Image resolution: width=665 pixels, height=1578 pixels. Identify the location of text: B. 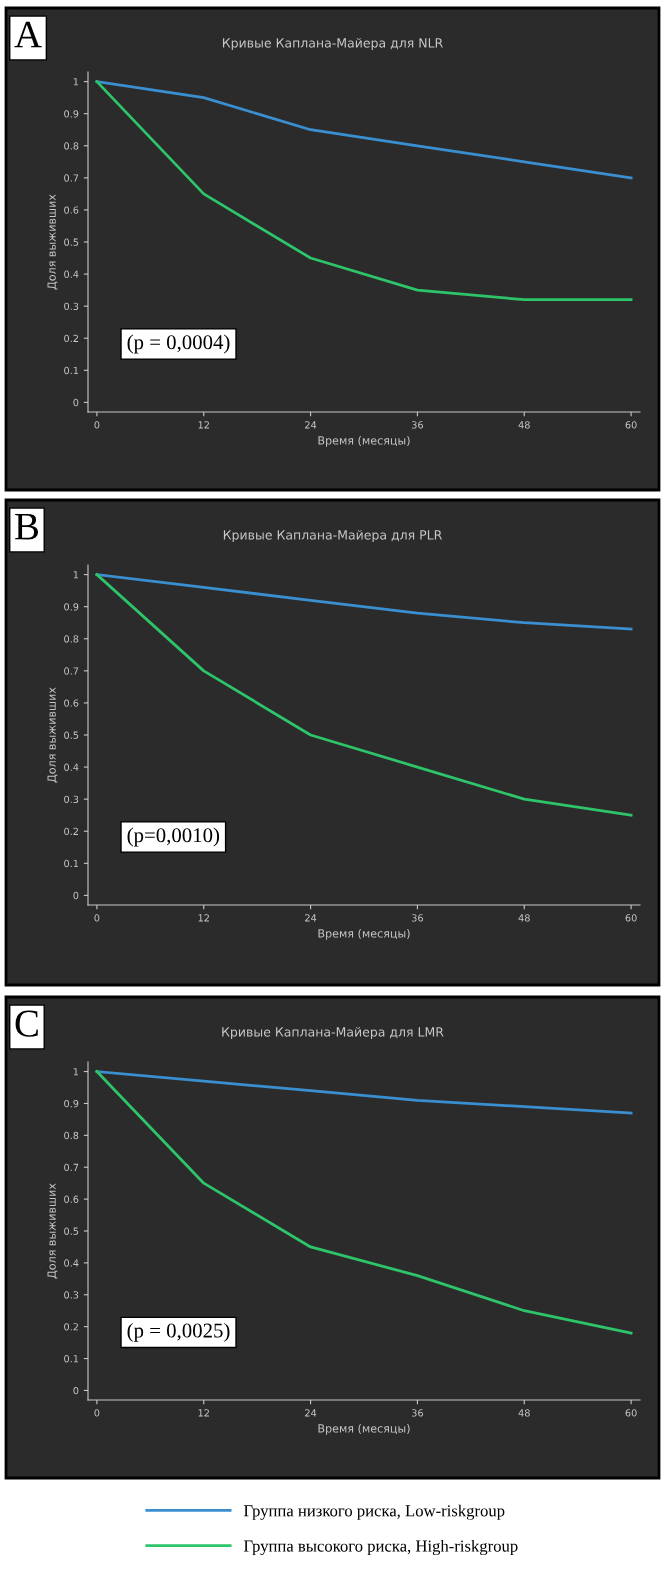
(27, 526).